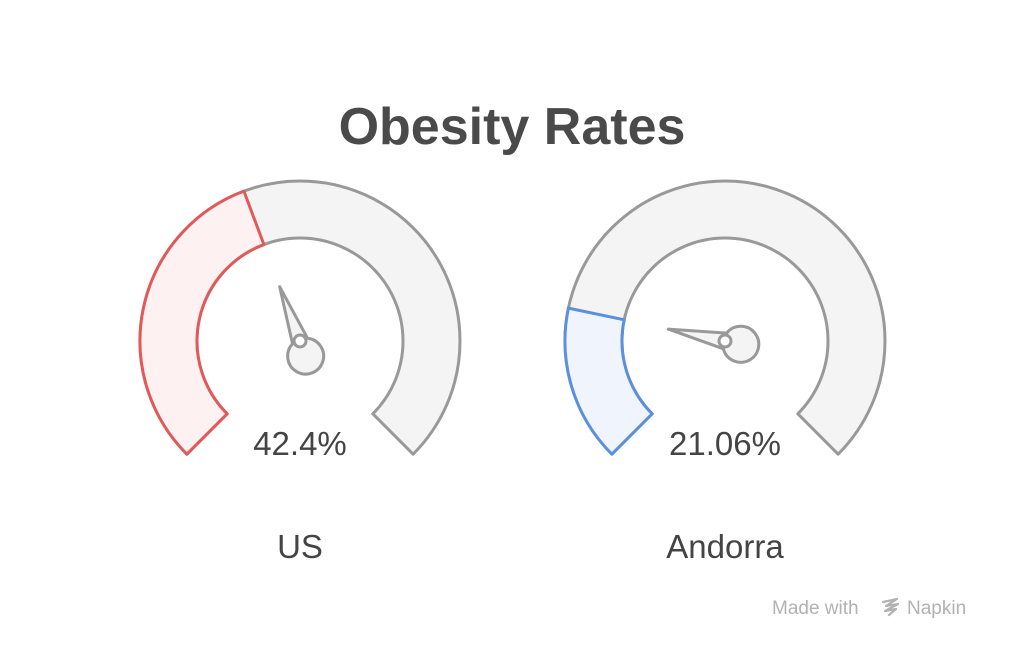 The width and height of the screenshot is (1024, 660). I want to click on gauge-value-label: 21.06%, so click(725, 443).